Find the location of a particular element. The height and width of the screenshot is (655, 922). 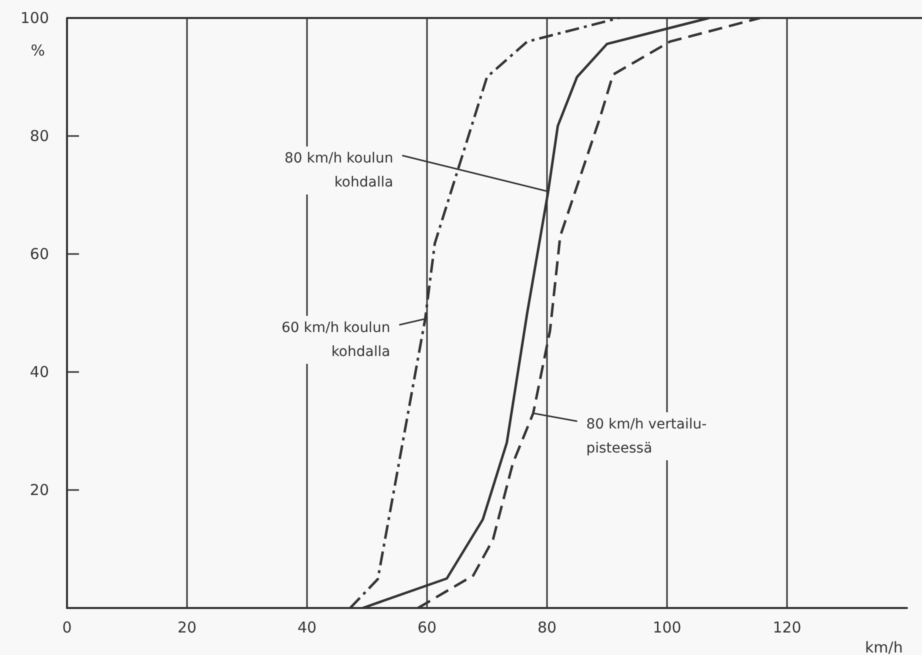

annotation: 80 km/h koulun kohdalla is located at coordinates (339, 170).